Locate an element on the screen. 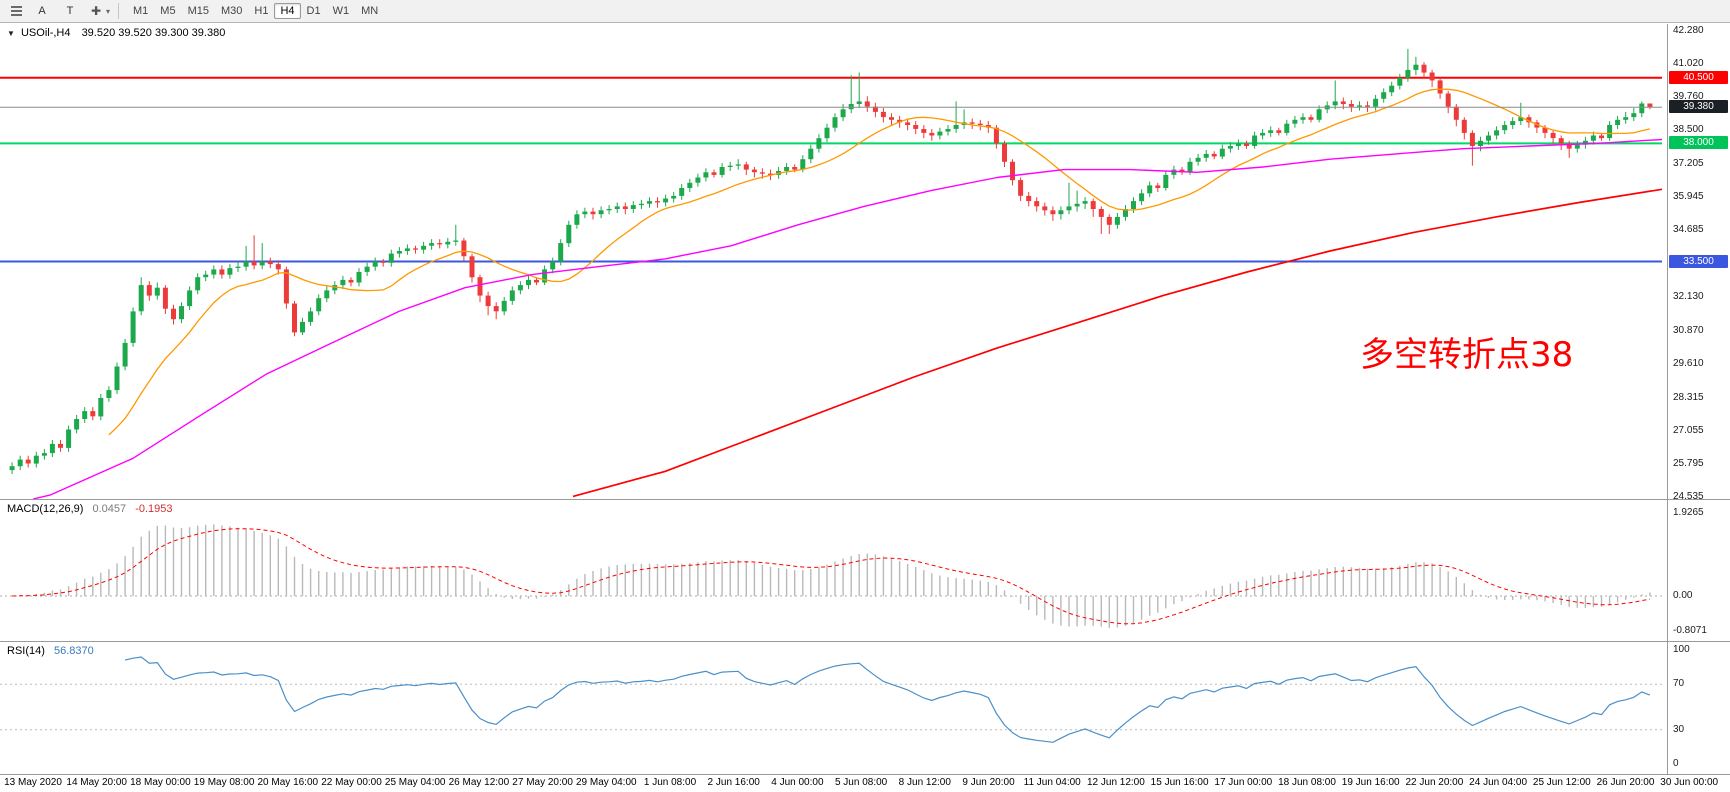 This screenshot has width=1730, height=792. price-tick: 28.315 is located at coordinates (1688, 397).